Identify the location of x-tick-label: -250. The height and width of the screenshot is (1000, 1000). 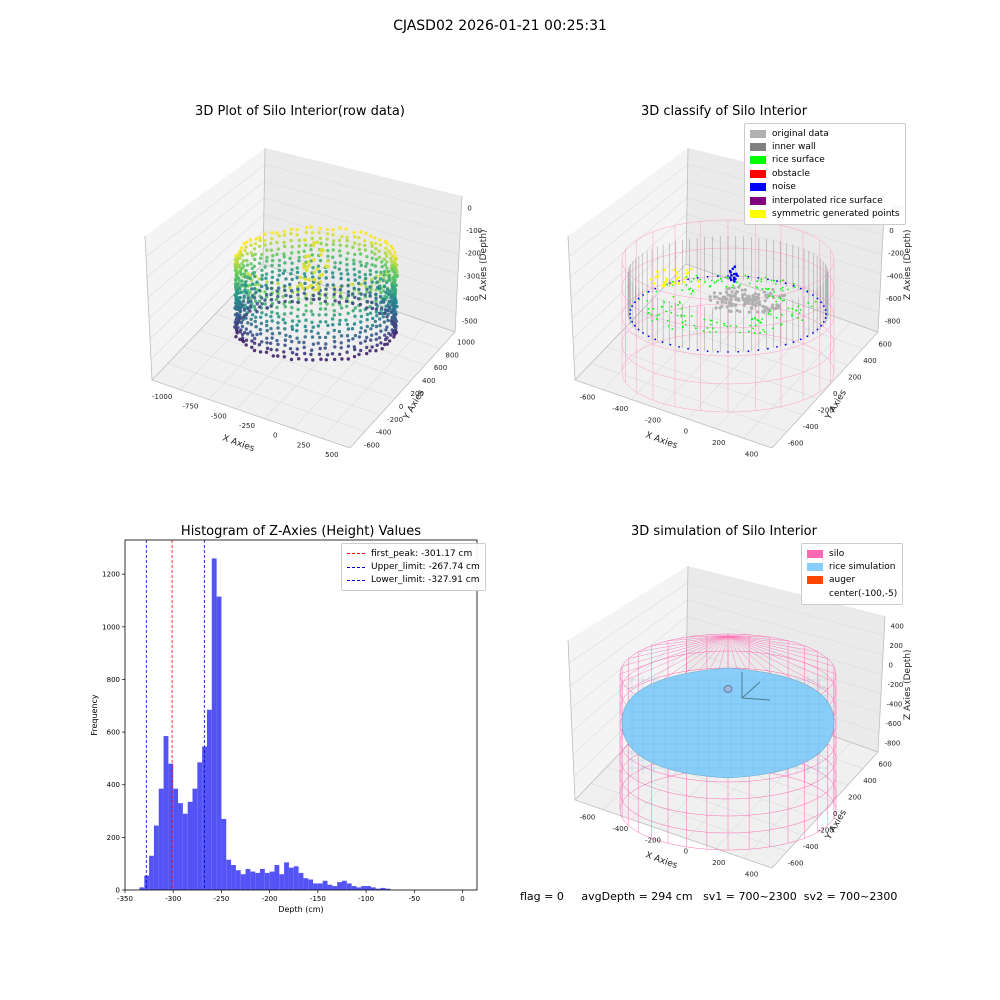
(247, 426).